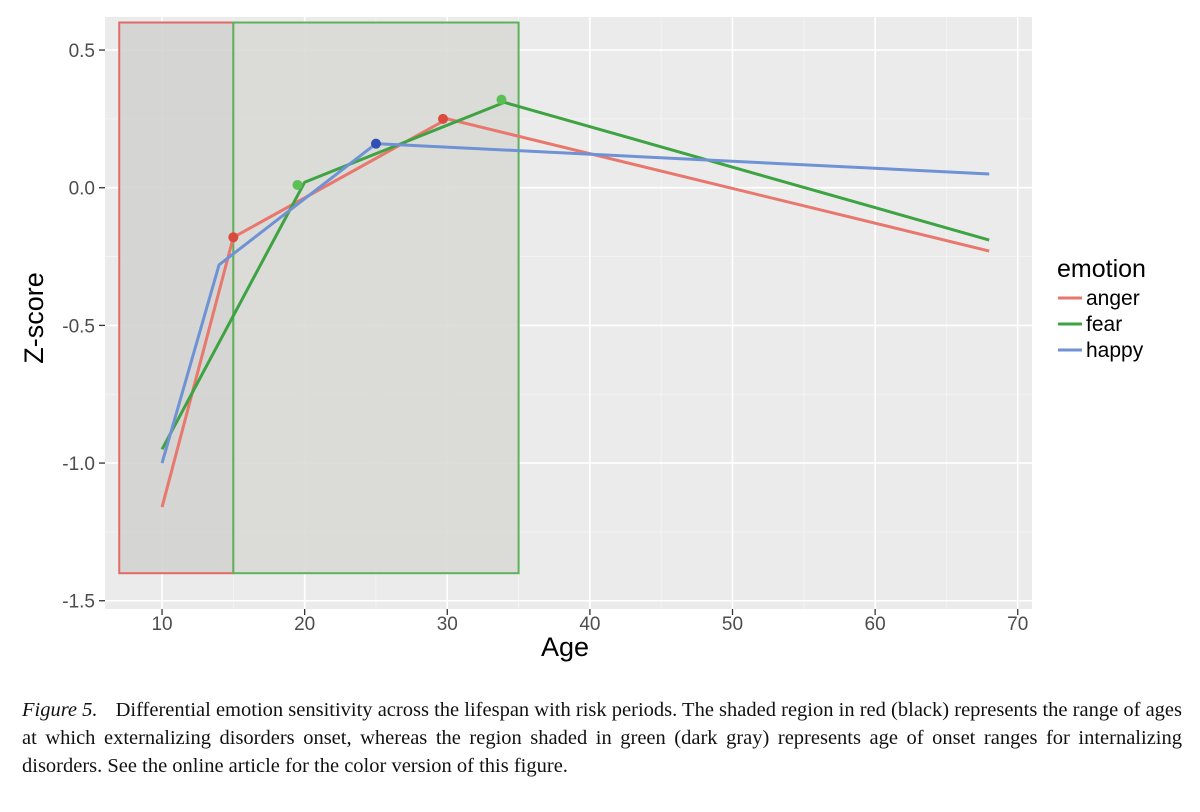 This screenshot has height=812, width=1200. What do you see at coordinates (1115, 350) in the screenshot?
I see `legend-label-happy: happy` at bounding box center [1115, 350].